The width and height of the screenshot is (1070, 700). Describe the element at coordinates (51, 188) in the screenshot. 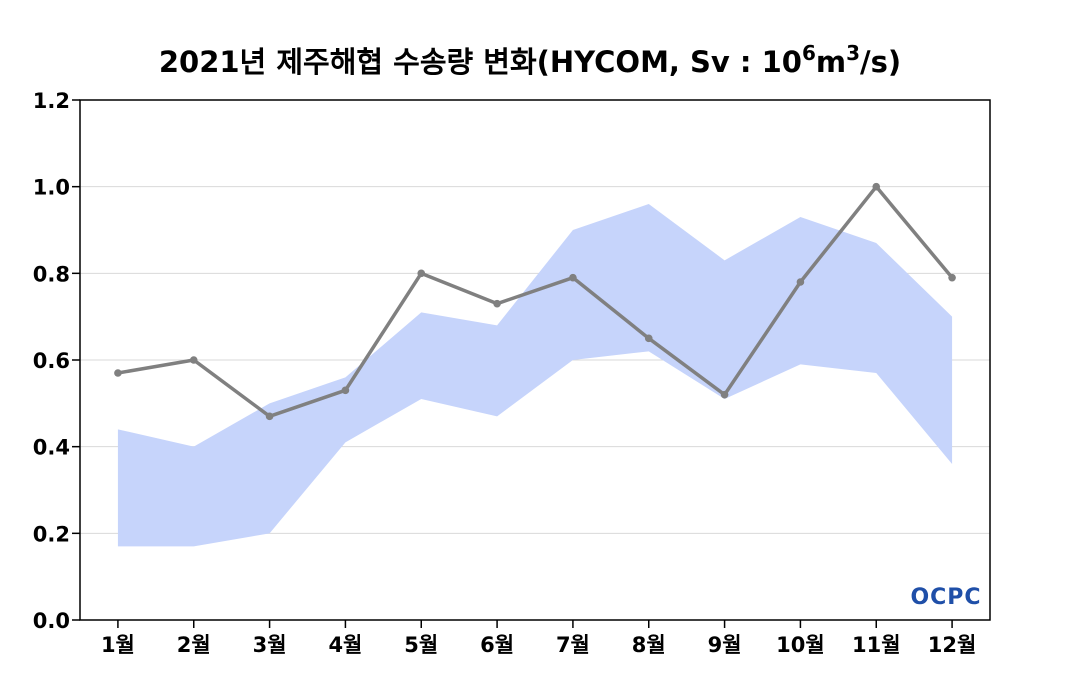

I see `y-tick-label: 1.0` at that location.